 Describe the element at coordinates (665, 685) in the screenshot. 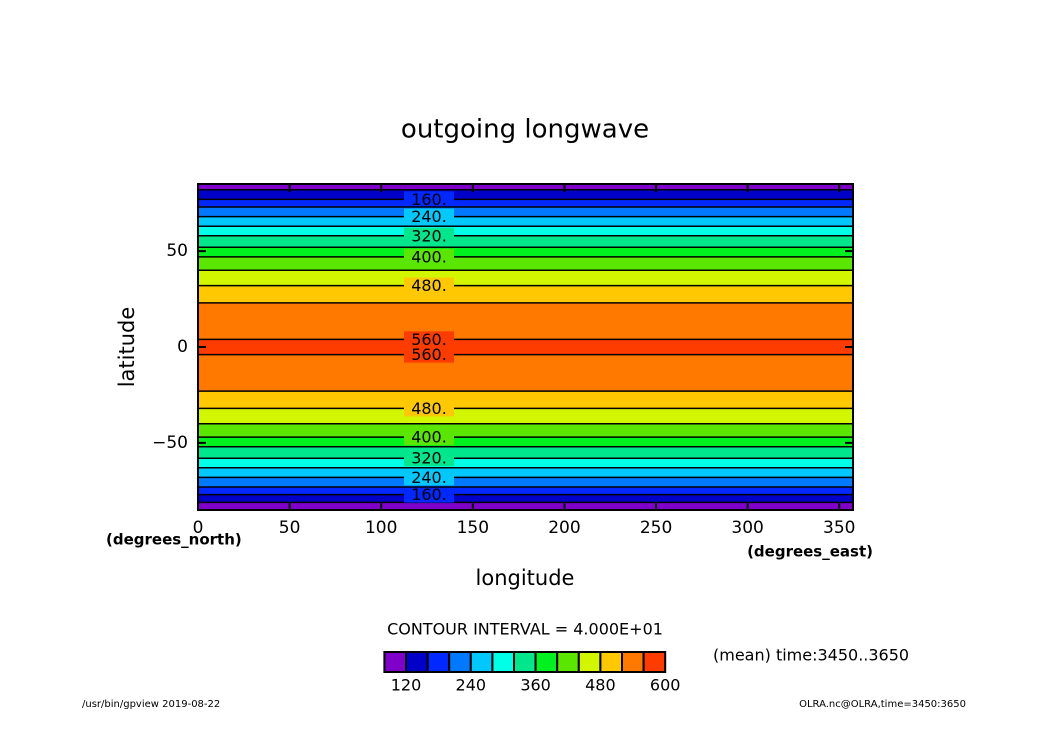

I see `colorbar-tick-label: 600` at that location.